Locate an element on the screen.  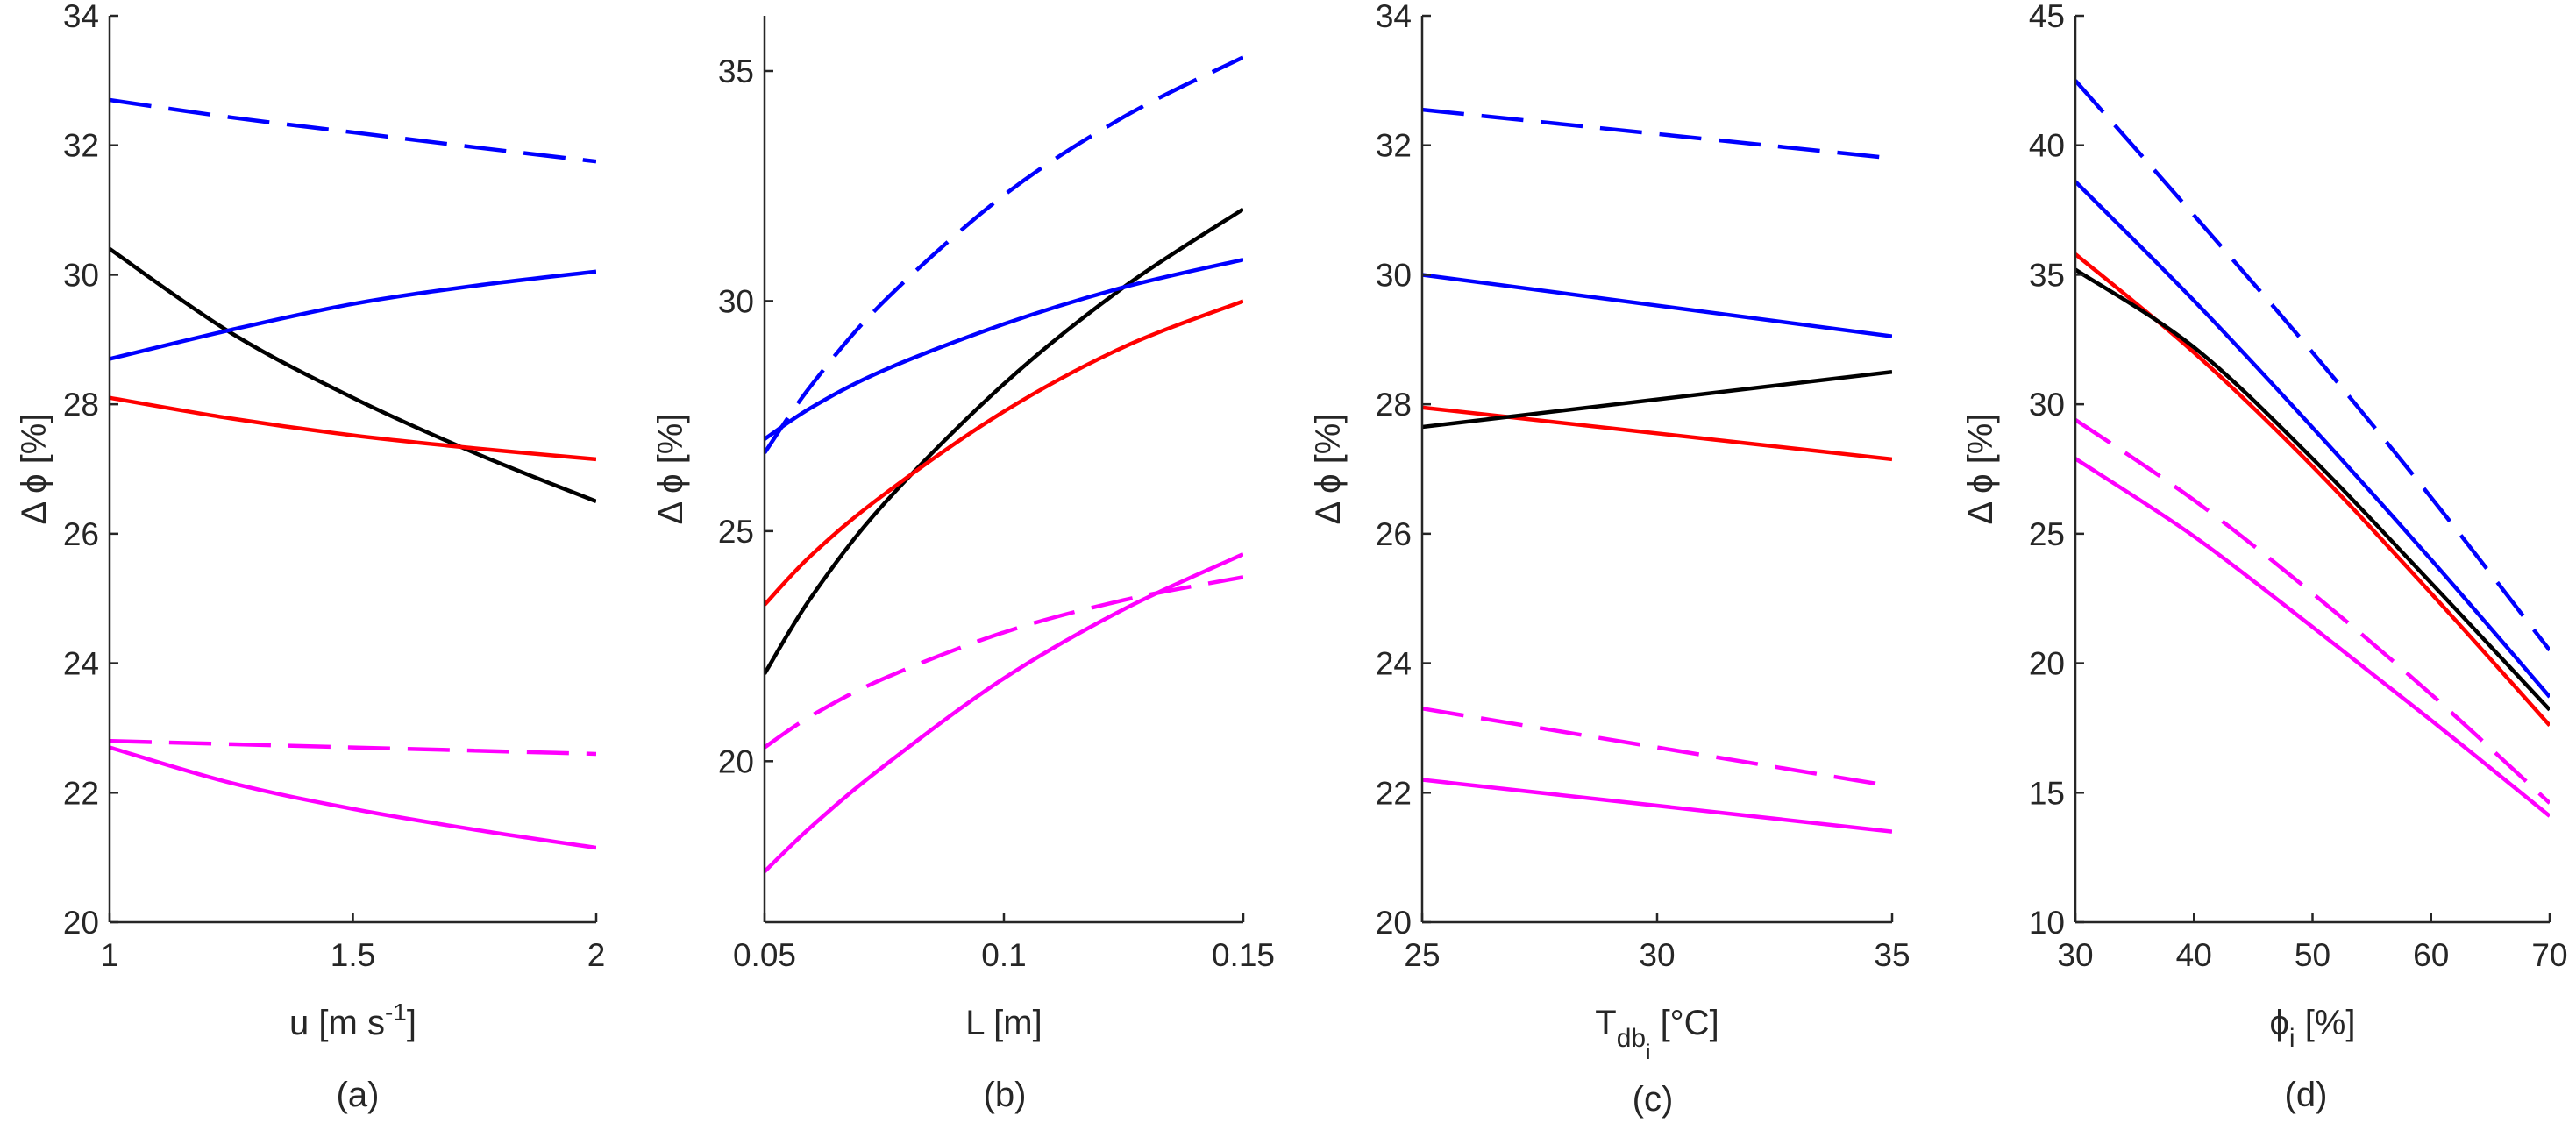
y-tick-label: 10 is located at coordinates (2047, 923).